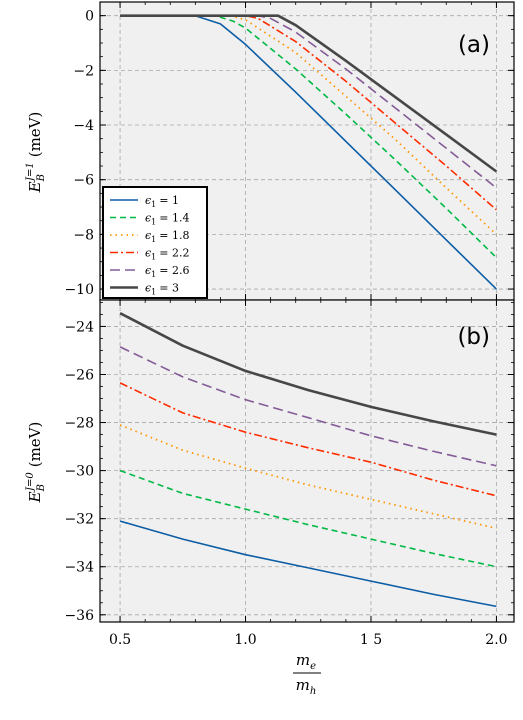 The image size is (523, 720). I want to click on y-tick-label-a-3: −6, so click(83, 181).